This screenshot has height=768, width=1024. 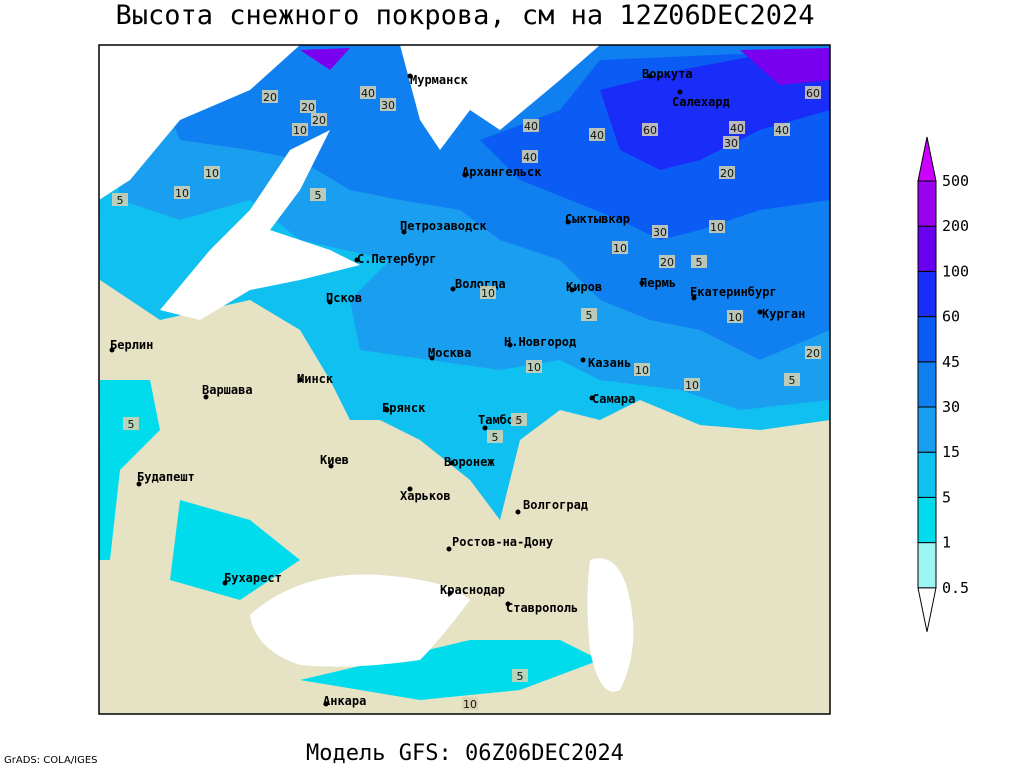 I want to click on city-label: Бухарест, so click(x=253, y=578).